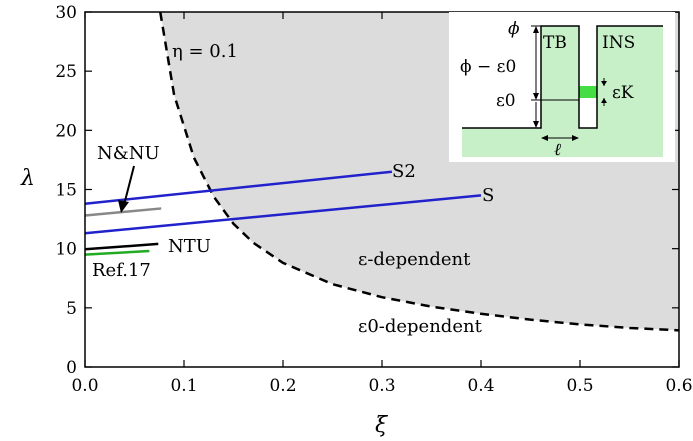  Describe the element at coordinates (562, 77) in the screenshot. I see `inset-potential` at that location.